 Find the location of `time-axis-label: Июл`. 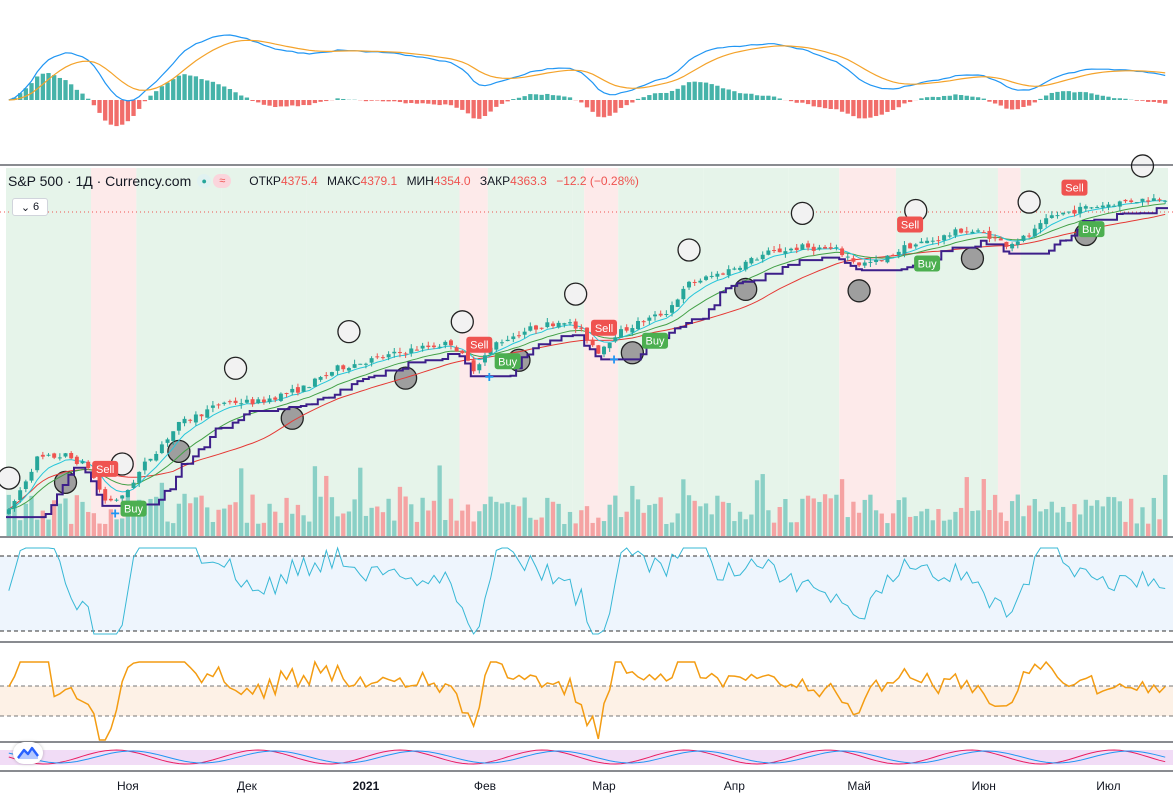

time-axis-label: Июл is located at coordinates (1108, 786).